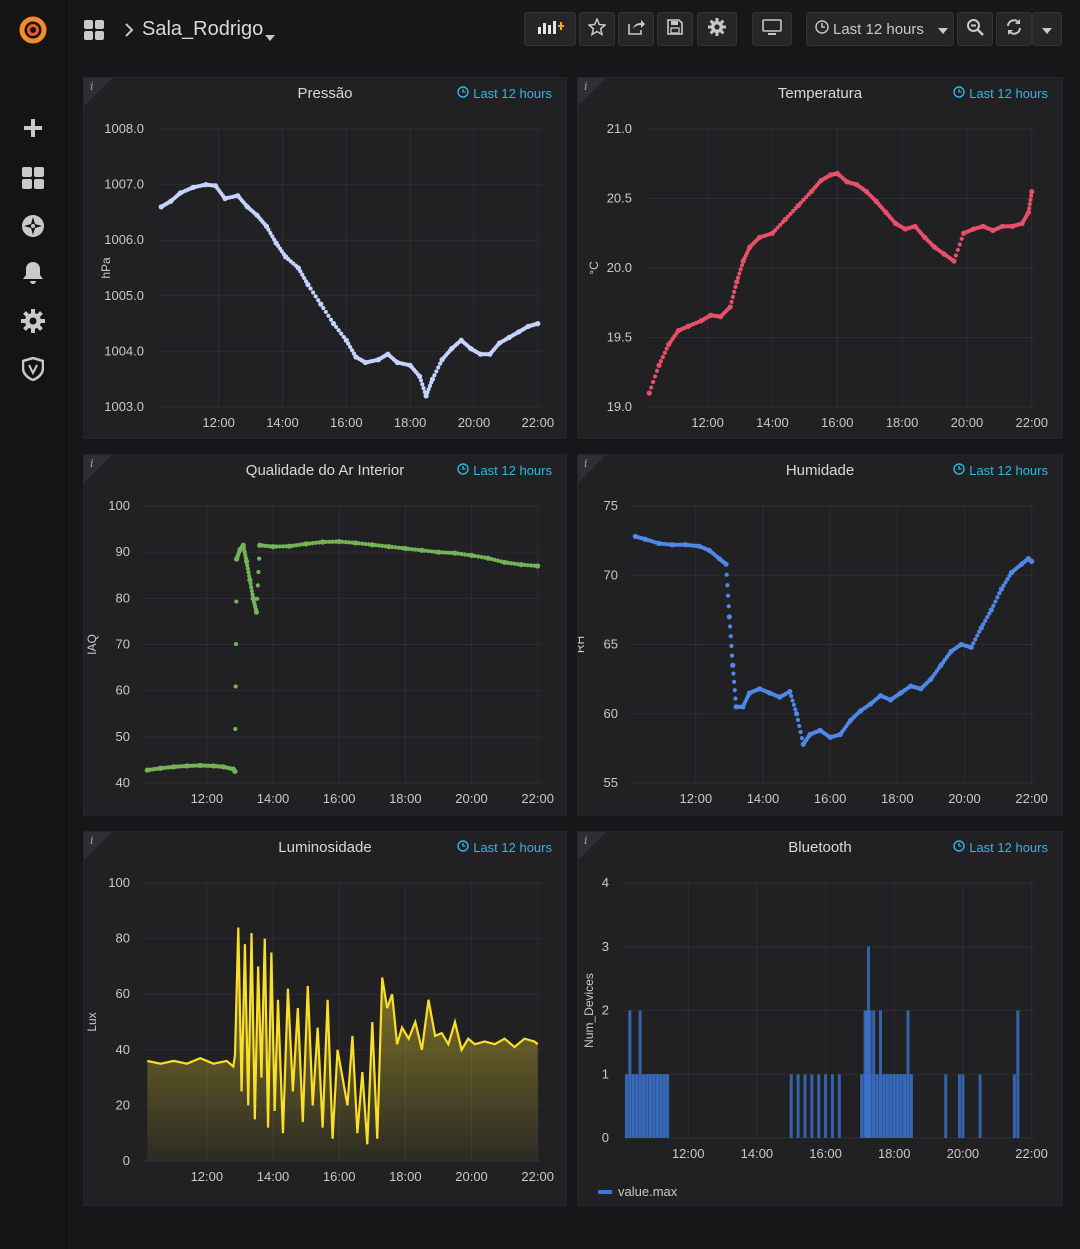  What do you see at coordinates (325, 847) in the screenshot?
I see `panel-title: Luminosidade` at bounding box center [325, 847].